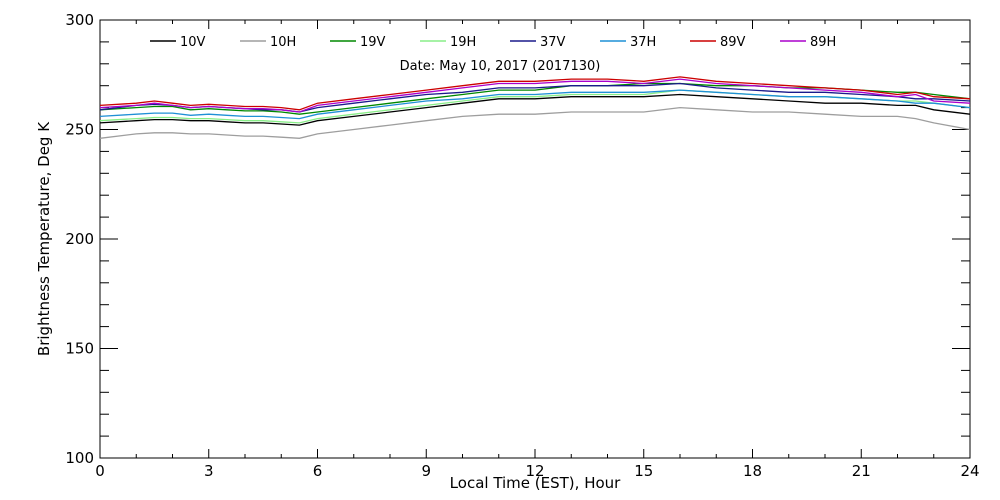 This screenshot has width=1000, height=500. Describe the element at coordinates (535, 483) in the screenshot. I see `x-axis-title: Local Time (EST), Hour` at that location.